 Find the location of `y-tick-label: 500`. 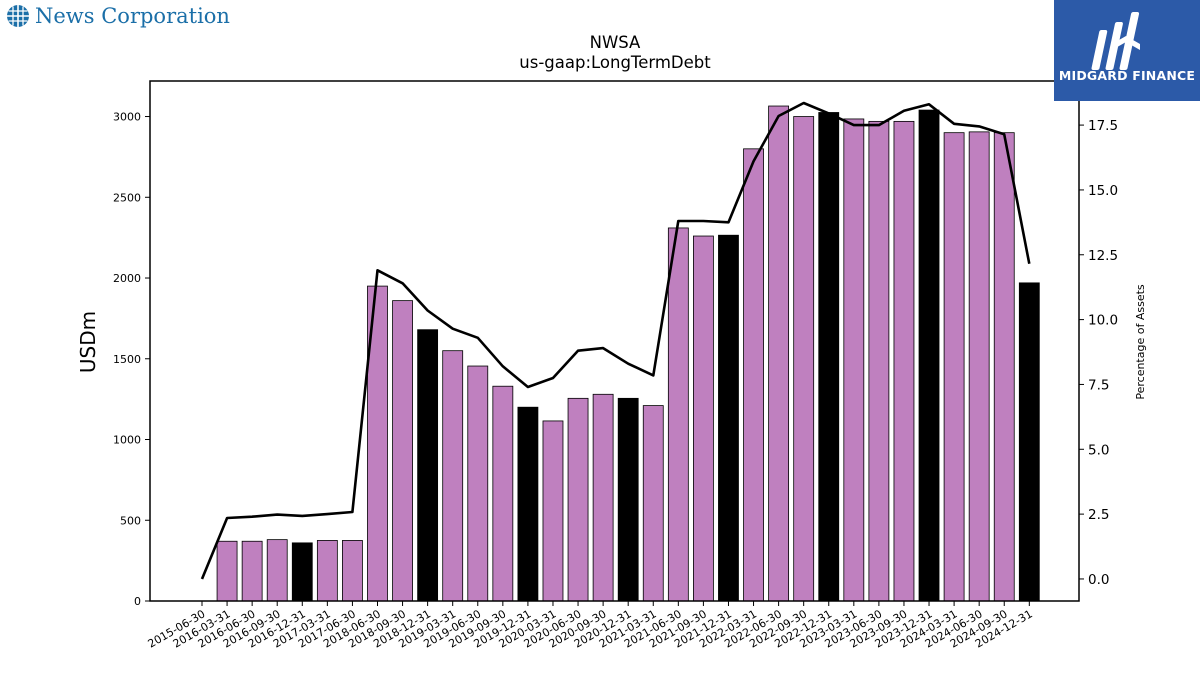

y-tick-label: 500 is located at coordinates (130, 520).